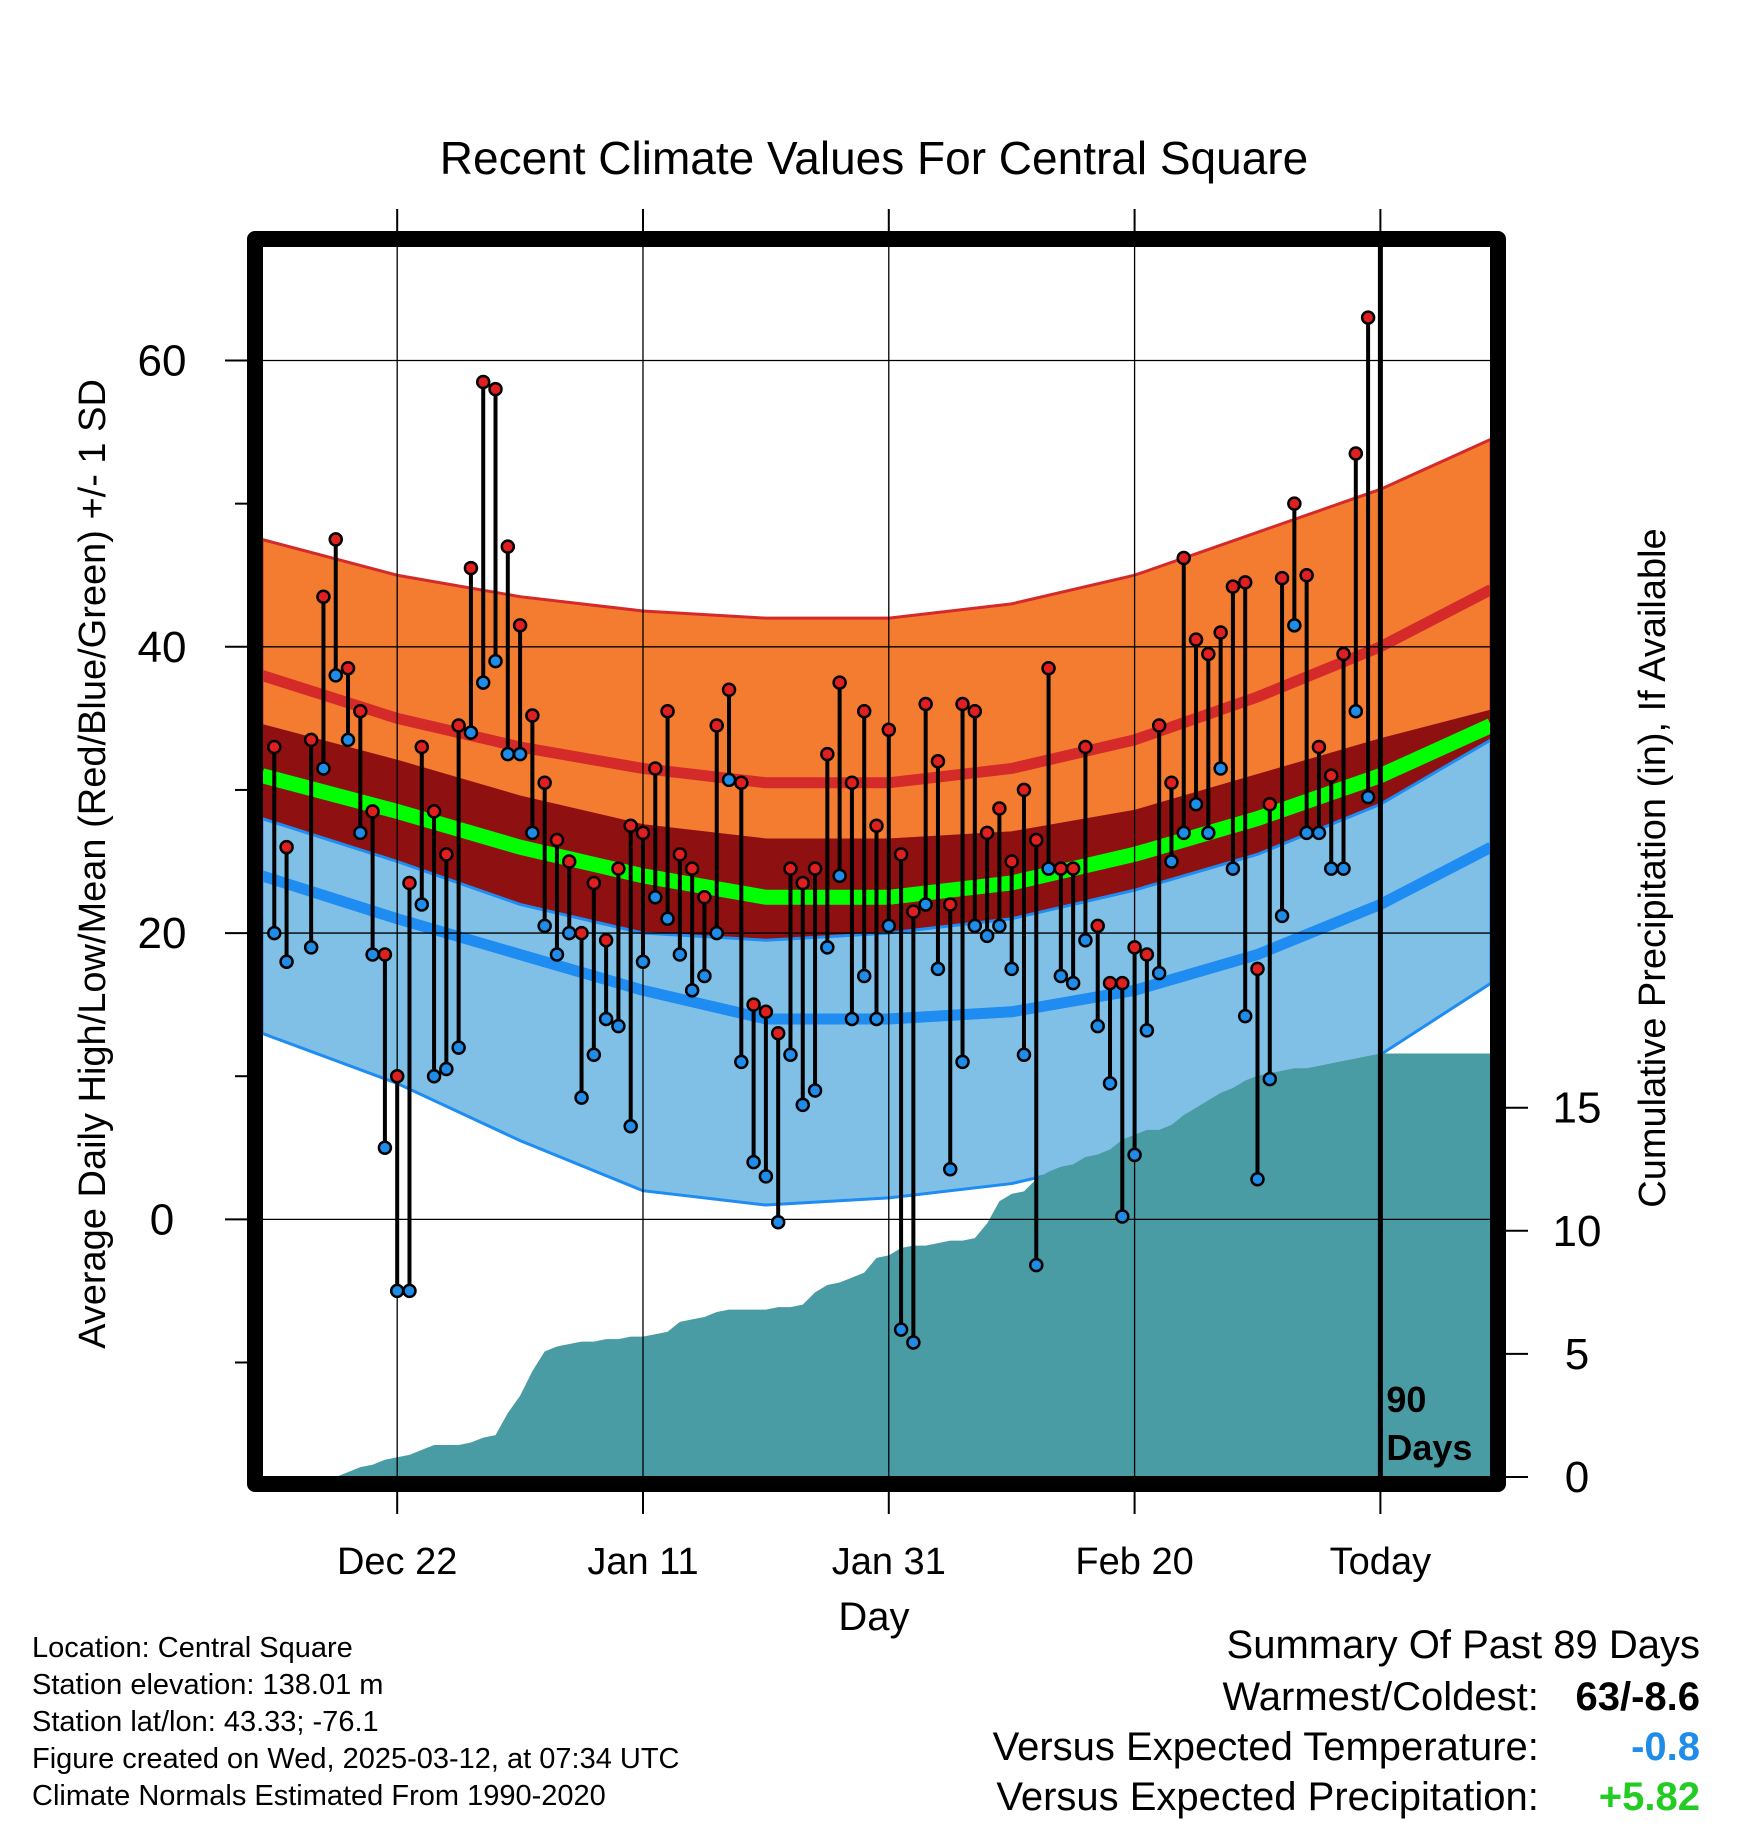 Image resolution: width=1748 pixels, height=1828 pixels. Describe the element at coordinates (1380, 1697) in the screenshot. I see `warmest-coldest-label: Warmest/Coldest:` at that location.